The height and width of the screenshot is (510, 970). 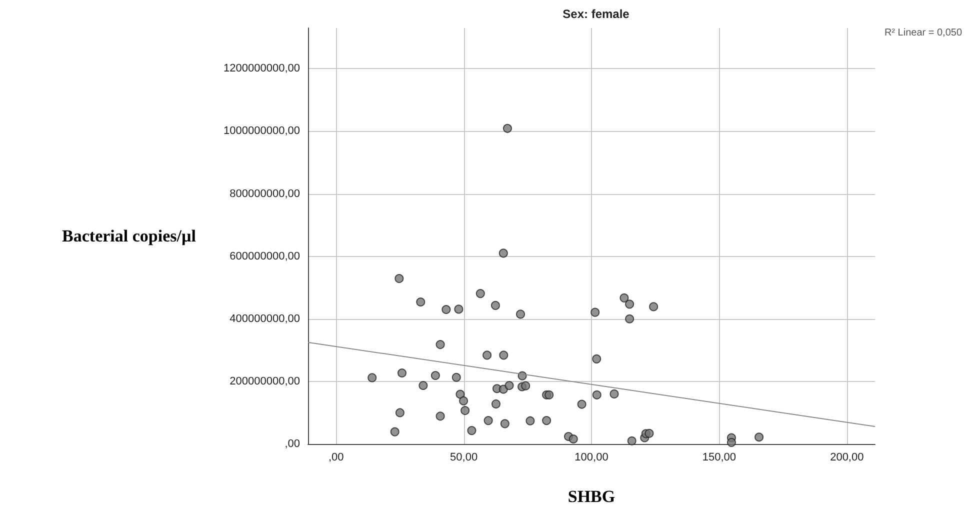 I want to click on y-tick-label: 1200000000,00, so click(x=262, y=68).